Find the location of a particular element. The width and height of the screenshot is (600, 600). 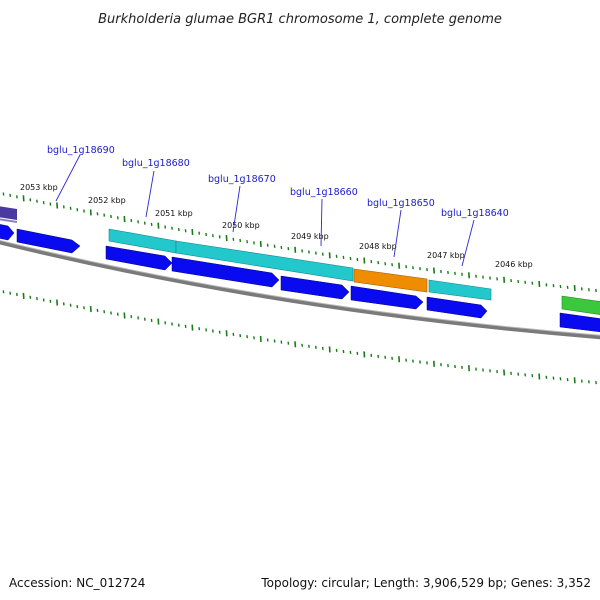

kbp-label: 2052 kbp is located at coordinates (107, 200).